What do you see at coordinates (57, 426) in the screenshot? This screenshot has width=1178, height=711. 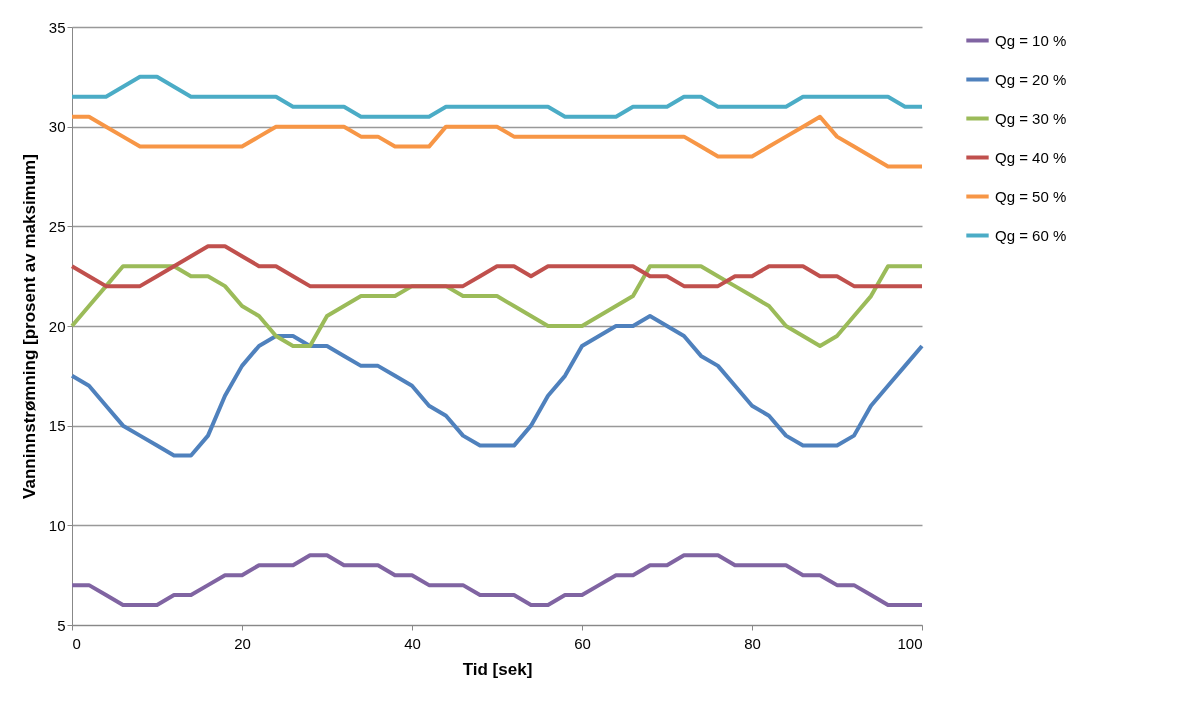 I see `y-tick-label: 15` at bounding box center [57, 426].